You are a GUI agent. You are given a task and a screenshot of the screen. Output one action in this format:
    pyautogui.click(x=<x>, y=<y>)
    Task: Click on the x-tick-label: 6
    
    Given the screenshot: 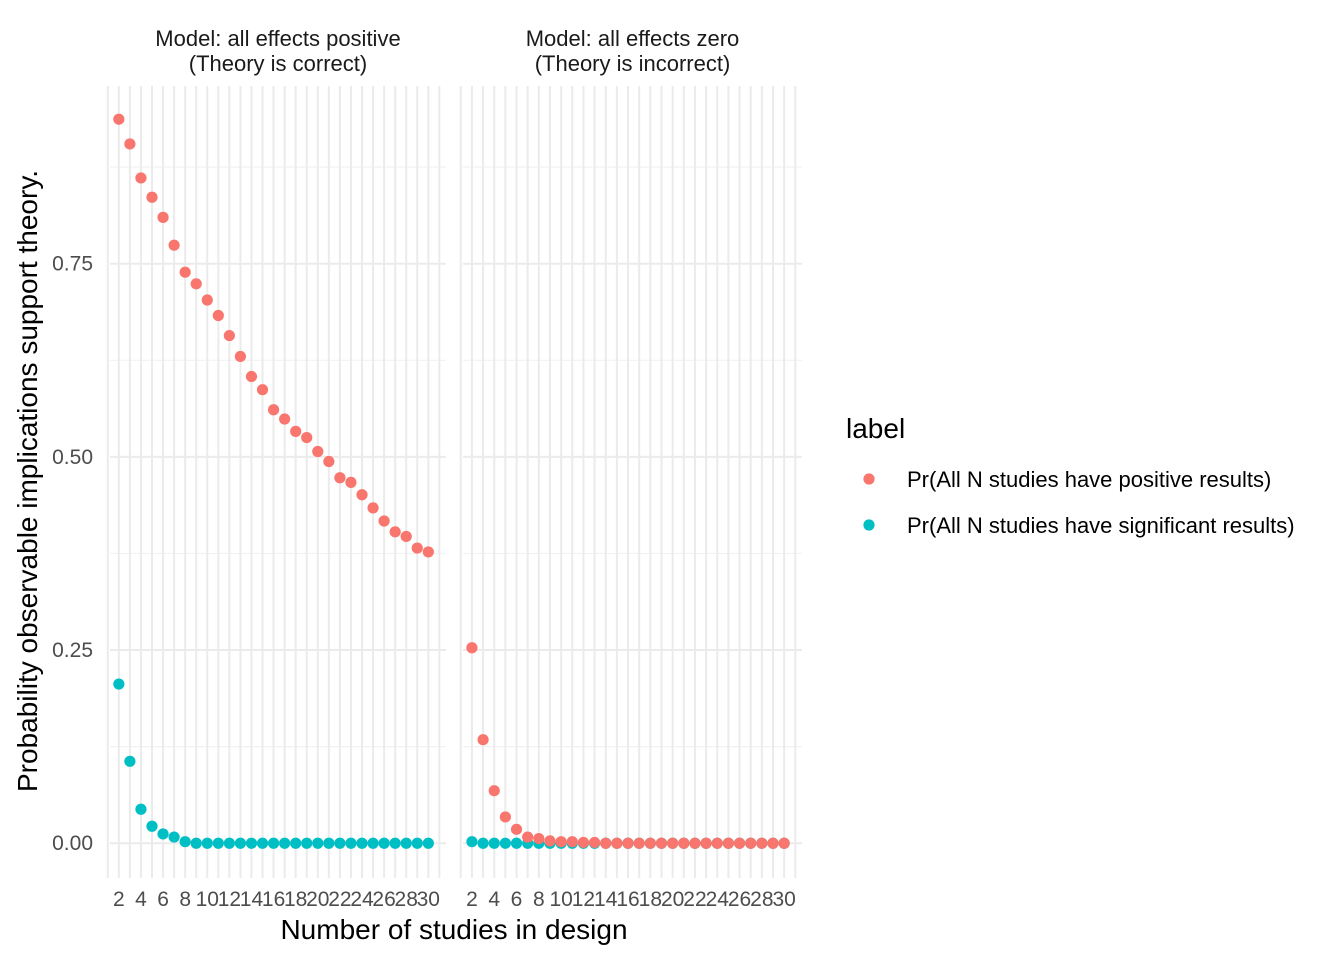 What is the action you would take?
    pyautogui.click(x=517, y=899)
    